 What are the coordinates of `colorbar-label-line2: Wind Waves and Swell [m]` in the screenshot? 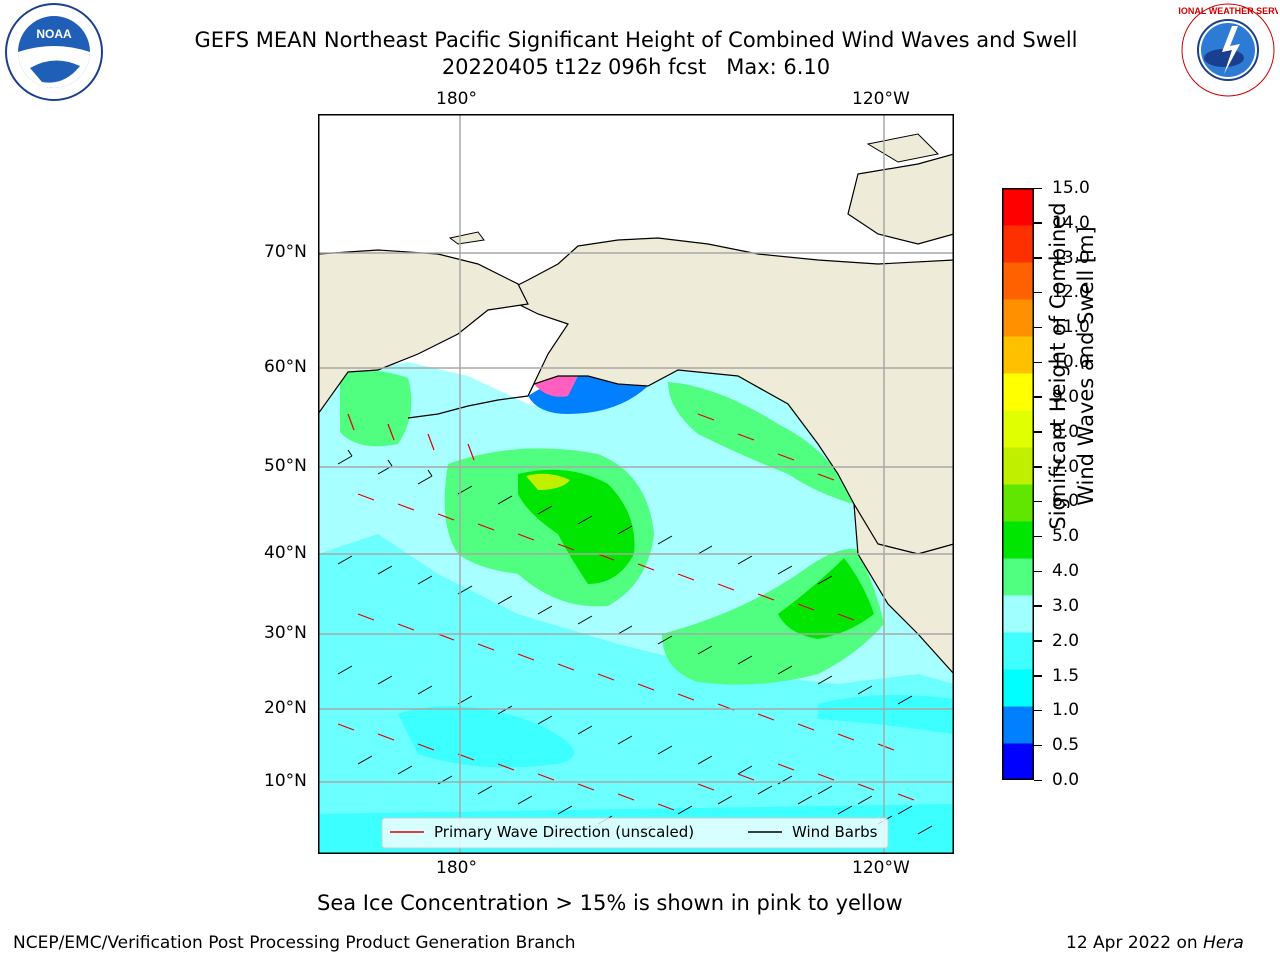 It's located at (1086, 366).